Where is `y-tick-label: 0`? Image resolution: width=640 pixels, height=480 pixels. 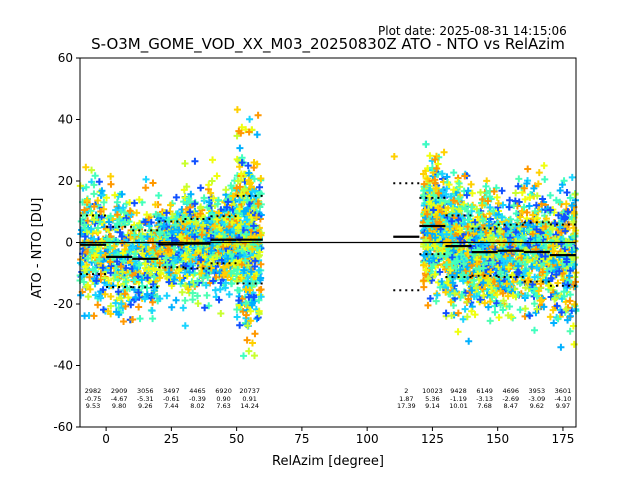 y-tick-label: 0 is located at coordinates (69, 243).